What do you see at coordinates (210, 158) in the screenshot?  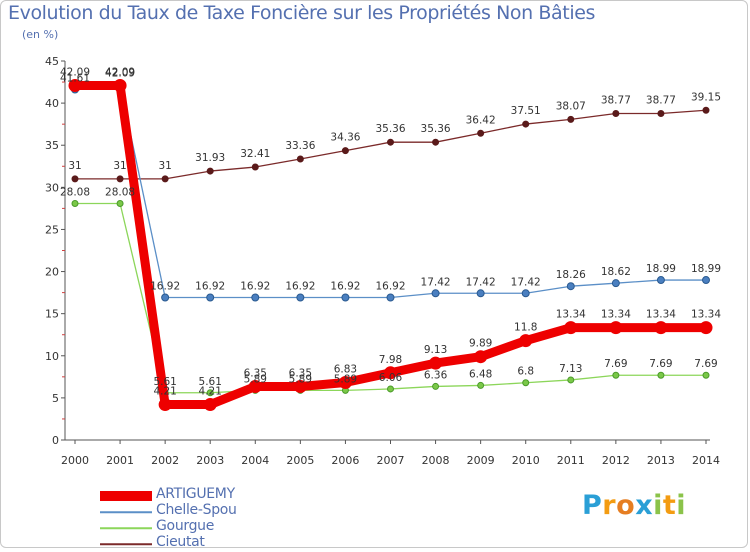 I see `data-label-cieutat: 31.93` at bounding box center [210, 158].